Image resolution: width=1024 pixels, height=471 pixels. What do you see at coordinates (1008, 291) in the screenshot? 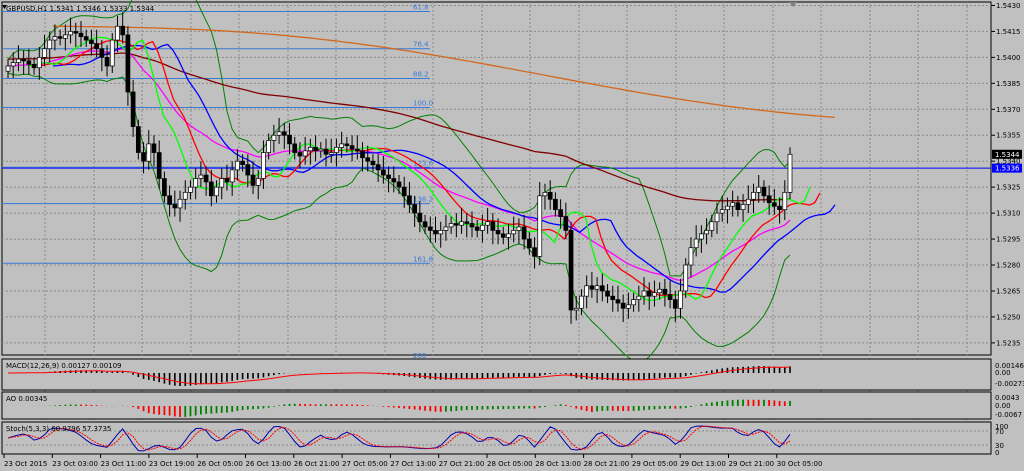
I see `price-tick-label: 1.5265` at bounding box center [1008, 291].